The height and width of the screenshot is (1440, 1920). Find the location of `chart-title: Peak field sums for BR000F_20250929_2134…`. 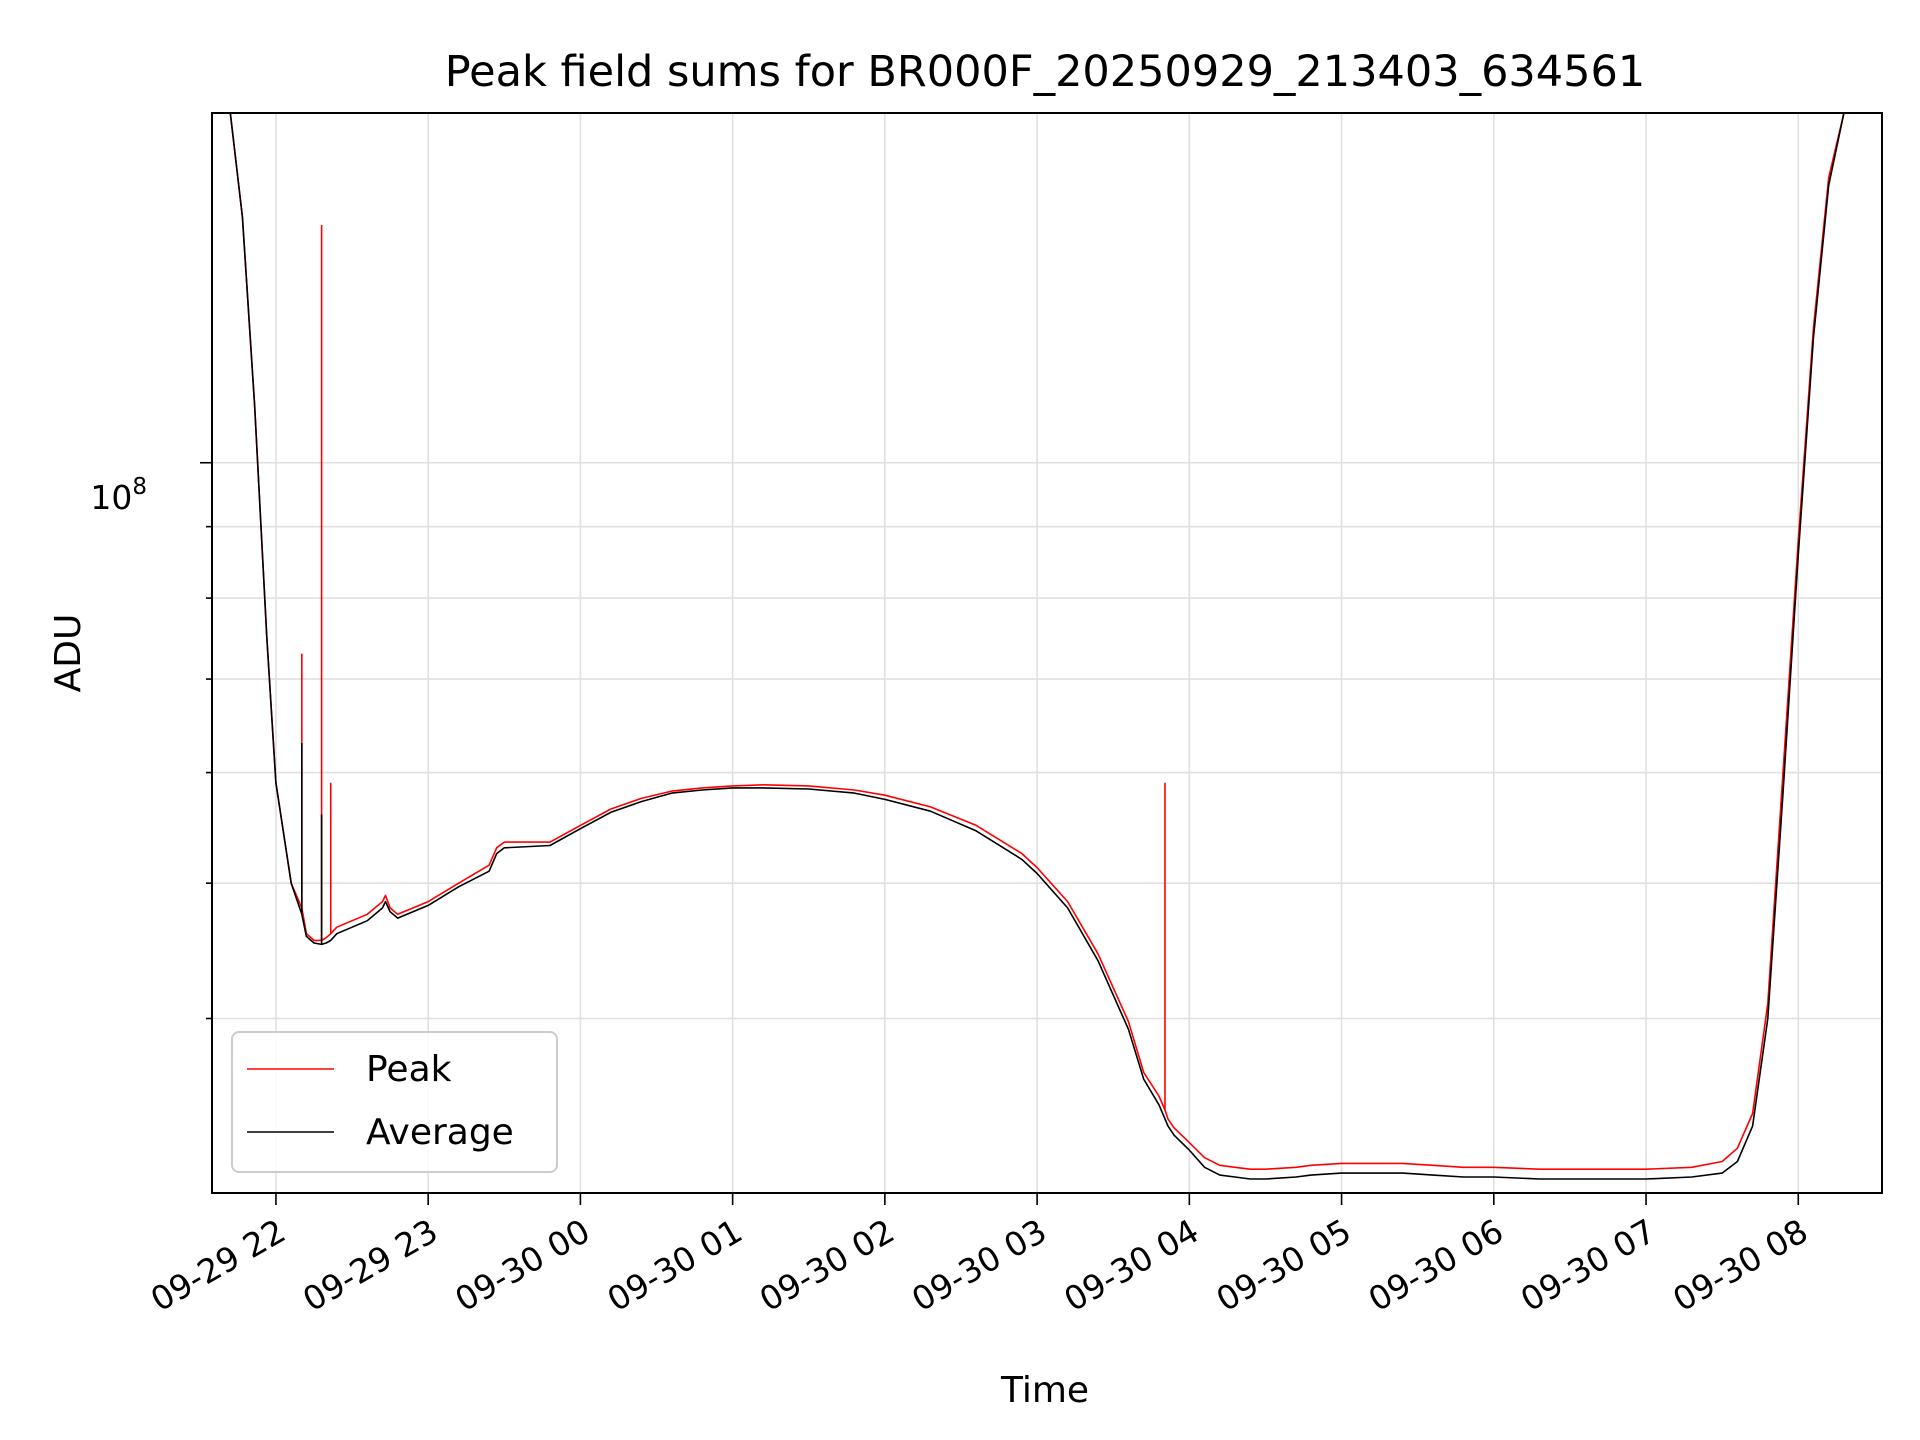

chart-title: Peak field sums for BR000F_20250929_2134… is located at coordinates (1045, 72).